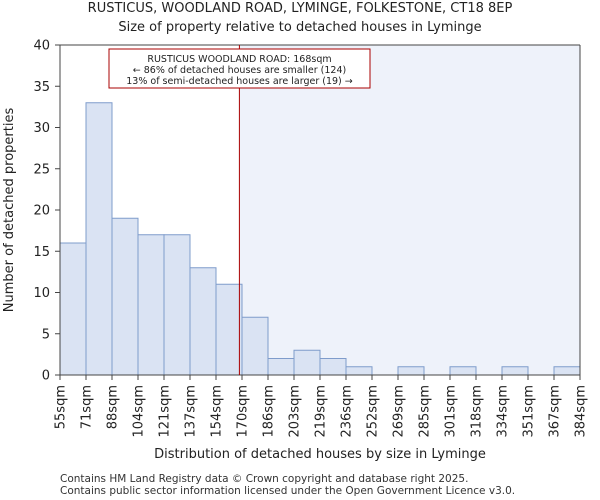 This screenshot has width=600, height=500. What do you see at coordinates (373, 411) in the screenshot?
I see `x-tick-label-252sqm: 252sqm` at bounding box center [373, 411].